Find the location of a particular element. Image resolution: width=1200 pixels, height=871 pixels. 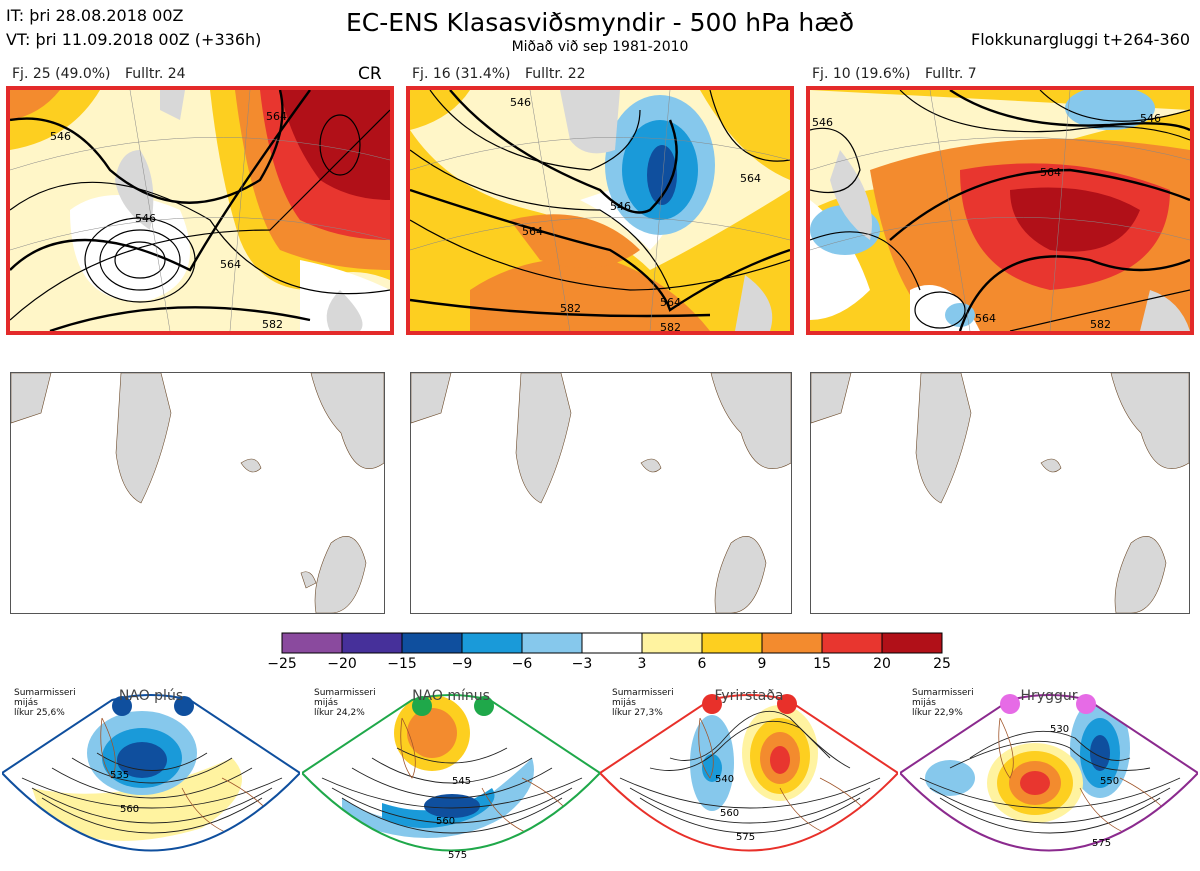

cluster-3-map: 546 564 546 564 582 is located at coordinates (1000, 210).